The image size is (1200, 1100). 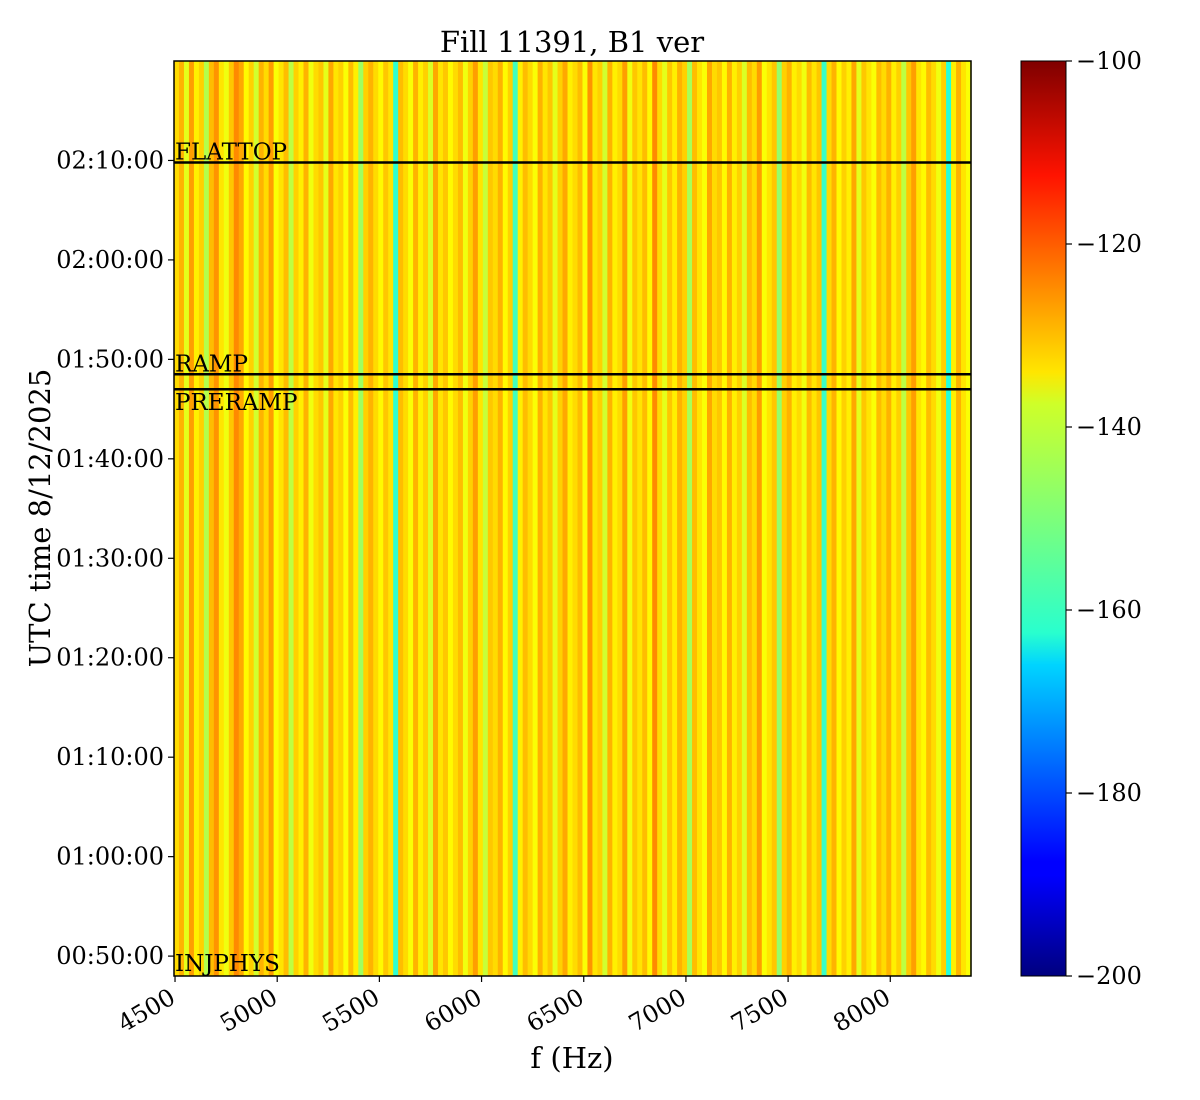 What do you see at coordinates (1109, 610) in the screenshot?
I see `colorbar-tick-label: −160` at bounding box center [1109, 610].